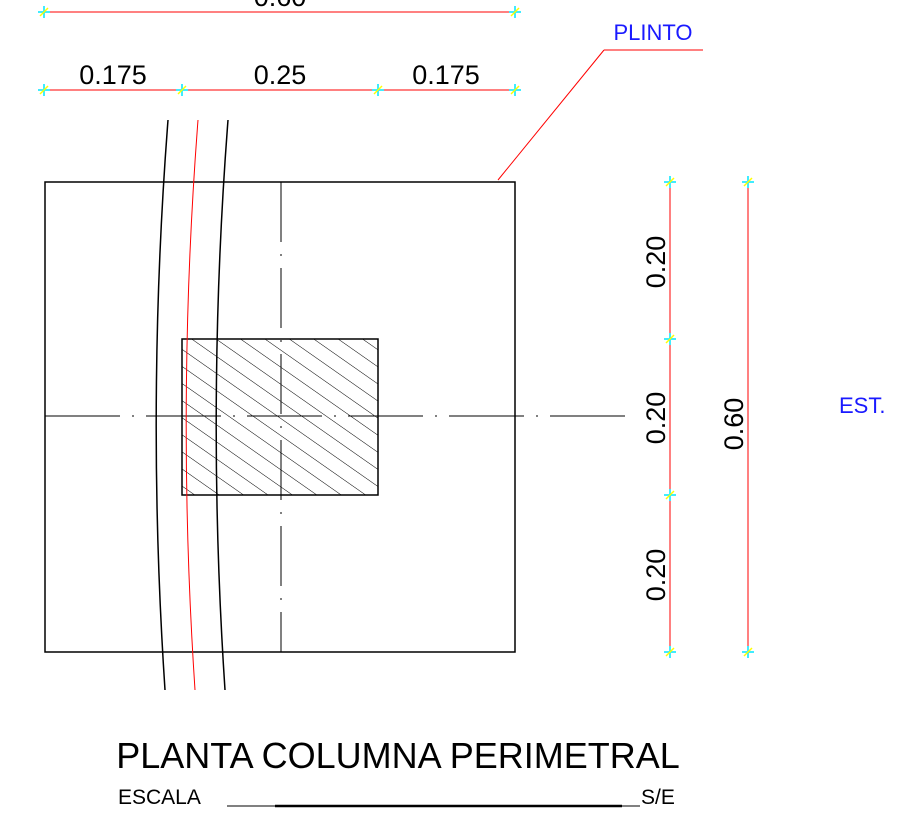 This screenshot has height=831, width=899. What do you see at coordinates (159, 797) in the screenshot?
I see `scale-label: ESCALA` at bounding box center [159, 797].